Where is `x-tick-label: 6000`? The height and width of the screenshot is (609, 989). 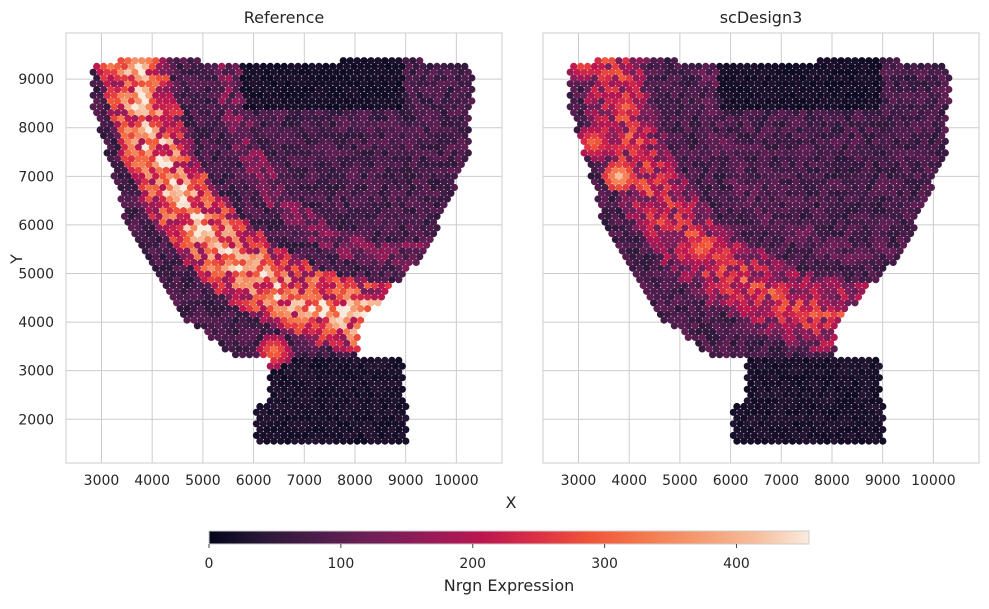
x-tick-label: 6000 is located at coordinates (254, 481).